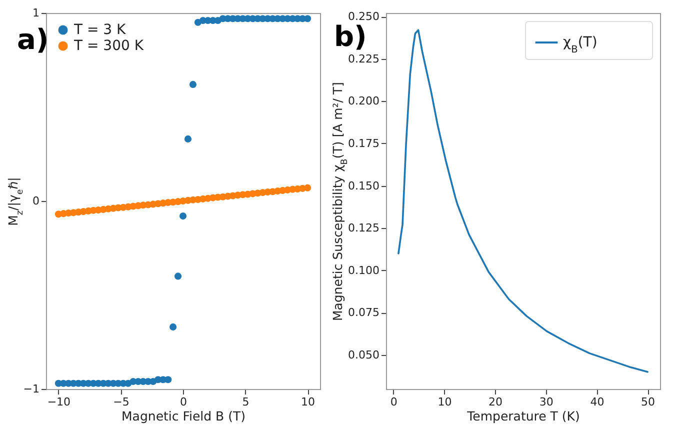 This screenshot has height=426, width=688. What do you see at coordinates (59, 402) in the screenshot?
I see `x-tick-label: −10` at bounding box center [59, 402].